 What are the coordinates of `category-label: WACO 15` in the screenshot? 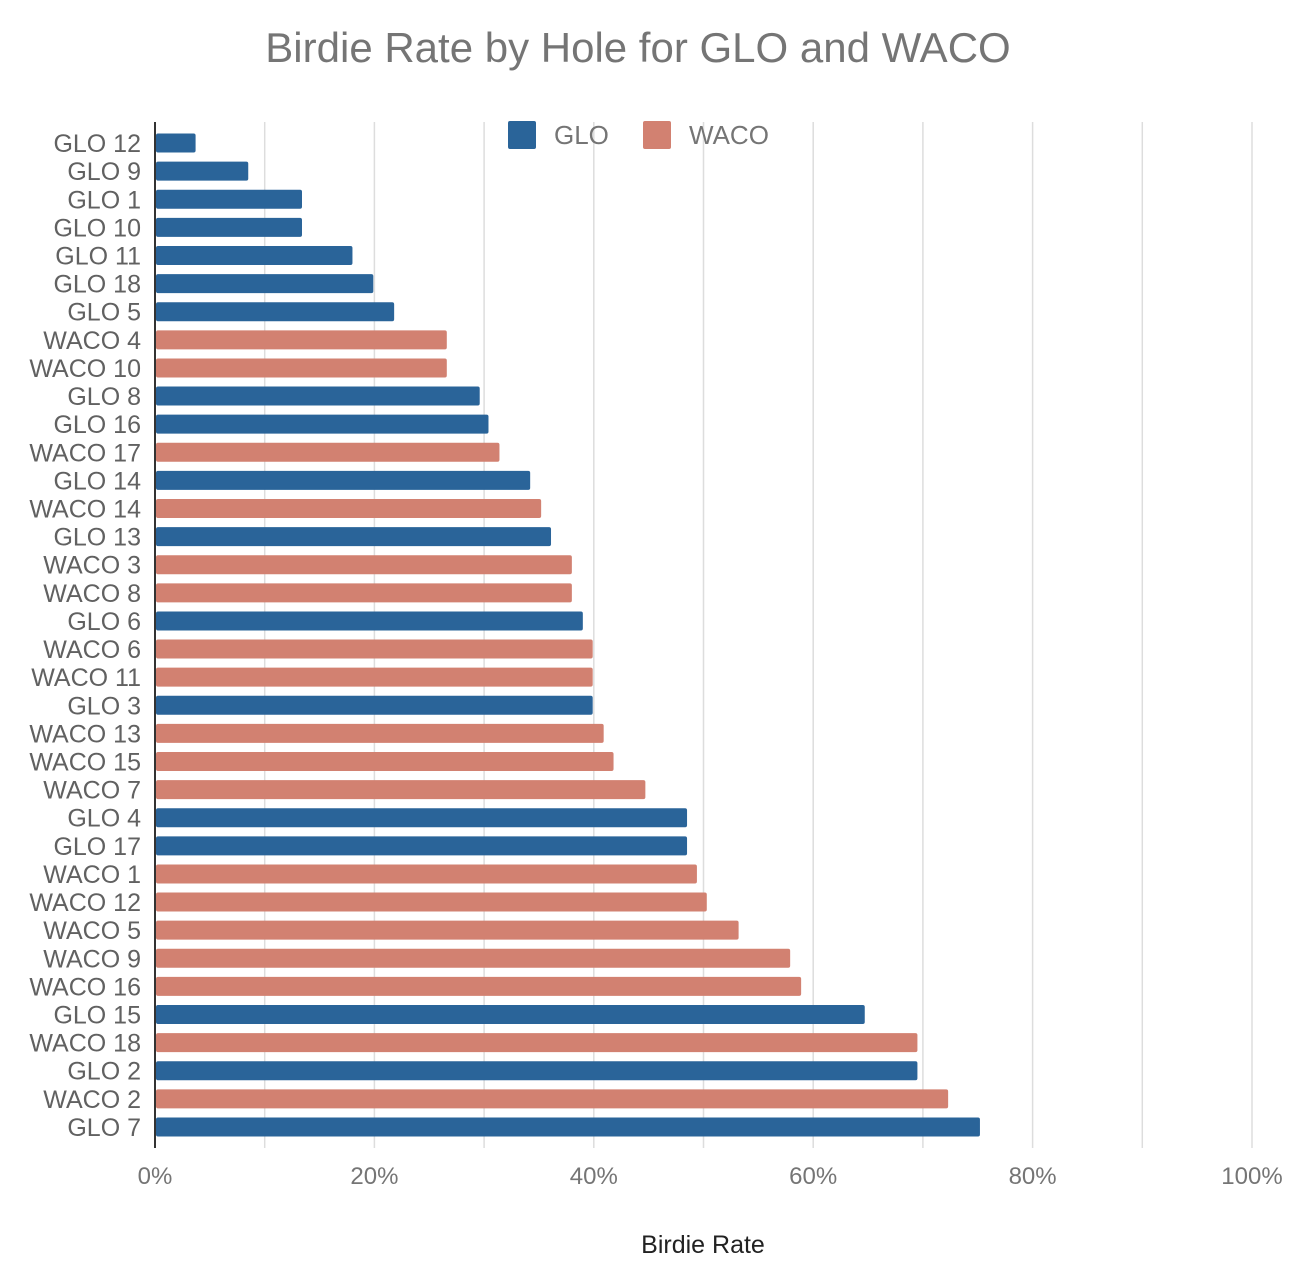 It's located at (85, 763).